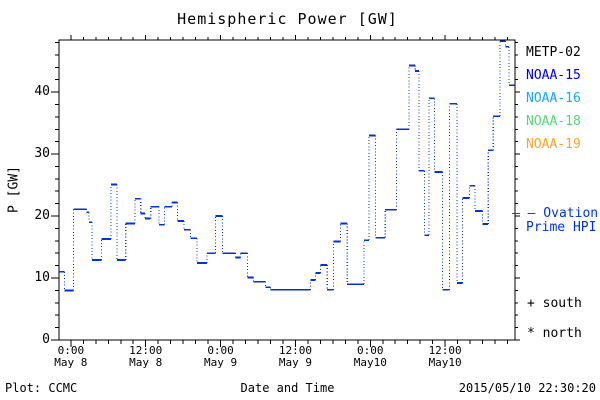  What do you see at coordinates (562, 333) in the screenshot?
I see `north-label: north` at bounding box center [562, 333].